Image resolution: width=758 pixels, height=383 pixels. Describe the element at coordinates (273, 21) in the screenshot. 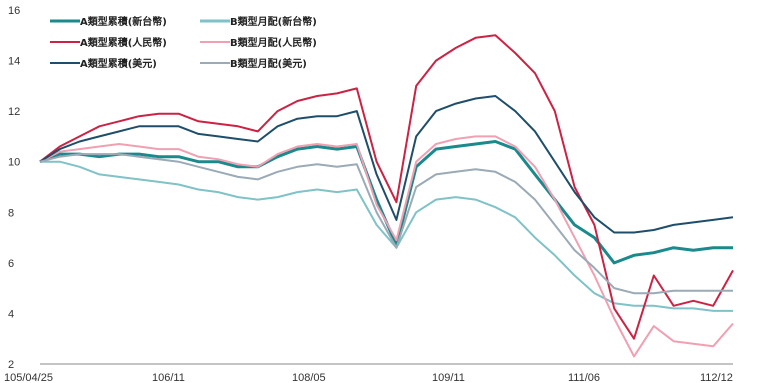

I see `legend-label-b-twd: B類型月配(新台幣)` at that location.